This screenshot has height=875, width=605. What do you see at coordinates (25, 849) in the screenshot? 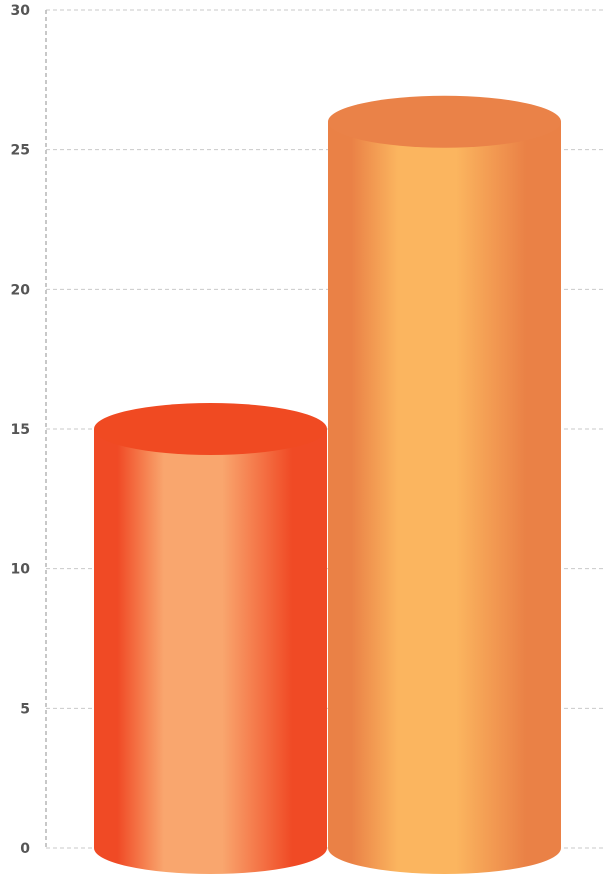
I see `y-tick-label-0: 0` at bounding box center [25, 849].